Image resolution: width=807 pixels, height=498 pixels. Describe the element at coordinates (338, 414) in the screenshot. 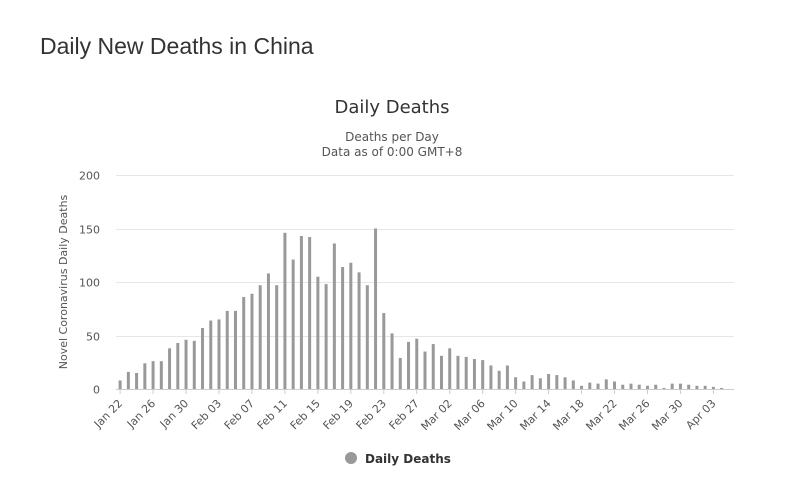

I see `x-tick-label: Feb 19` at that location.